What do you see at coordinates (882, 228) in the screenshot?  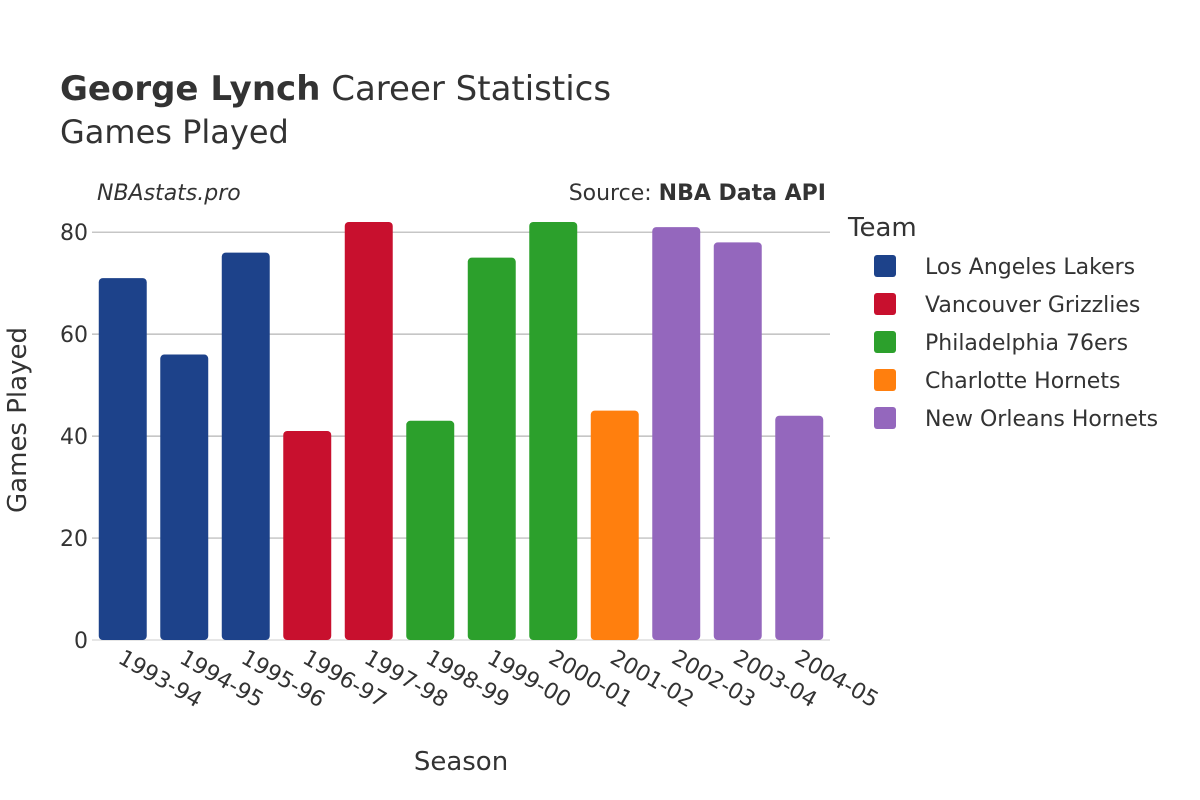 I see `legend-title: Team` at bounding box center [882, 228].